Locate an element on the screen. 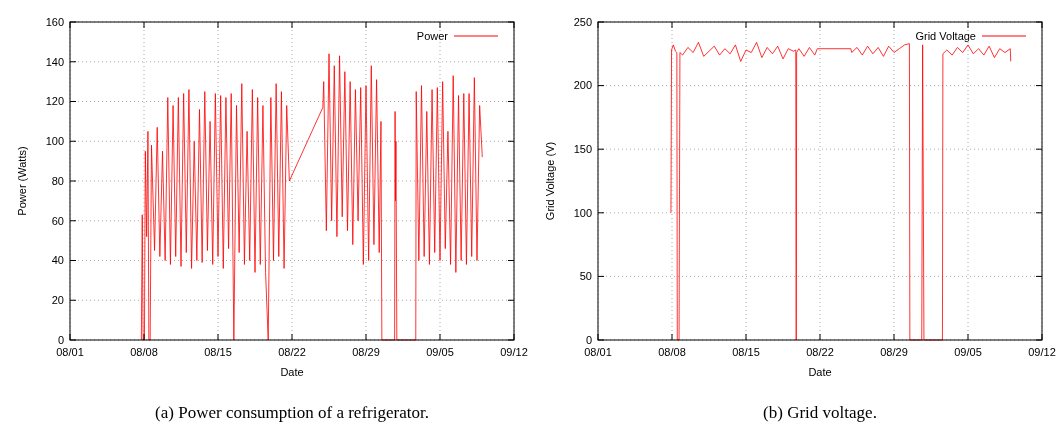 The image size is (1057, 436). y-tick-label: 150 is located at coordinates (582, 149).